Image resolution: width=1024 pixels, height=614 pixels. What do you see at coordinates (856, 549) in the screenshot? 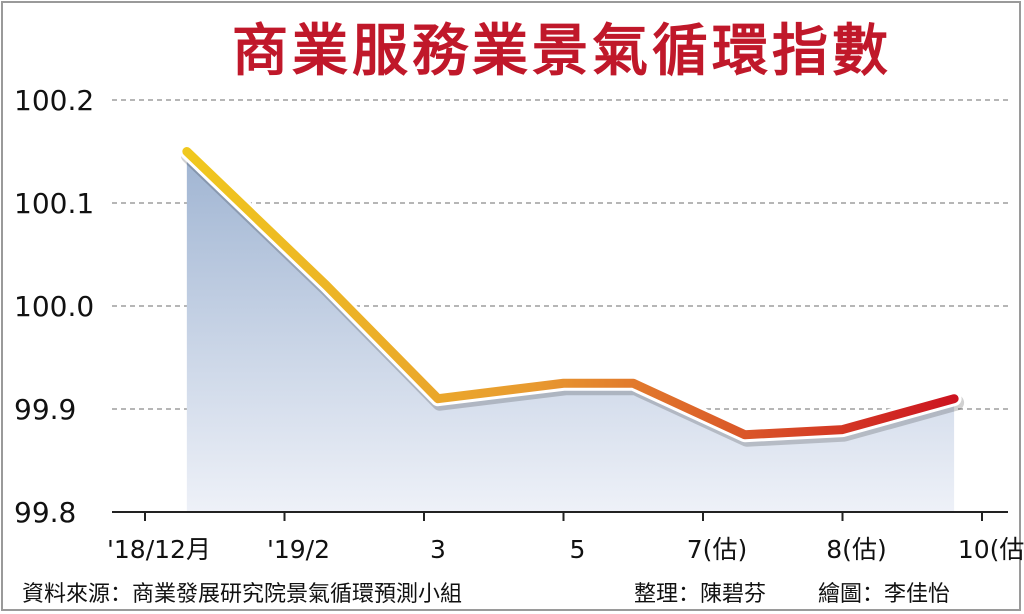
I see `x-tick-label: 8(估)` at bounding box center [856, 549].